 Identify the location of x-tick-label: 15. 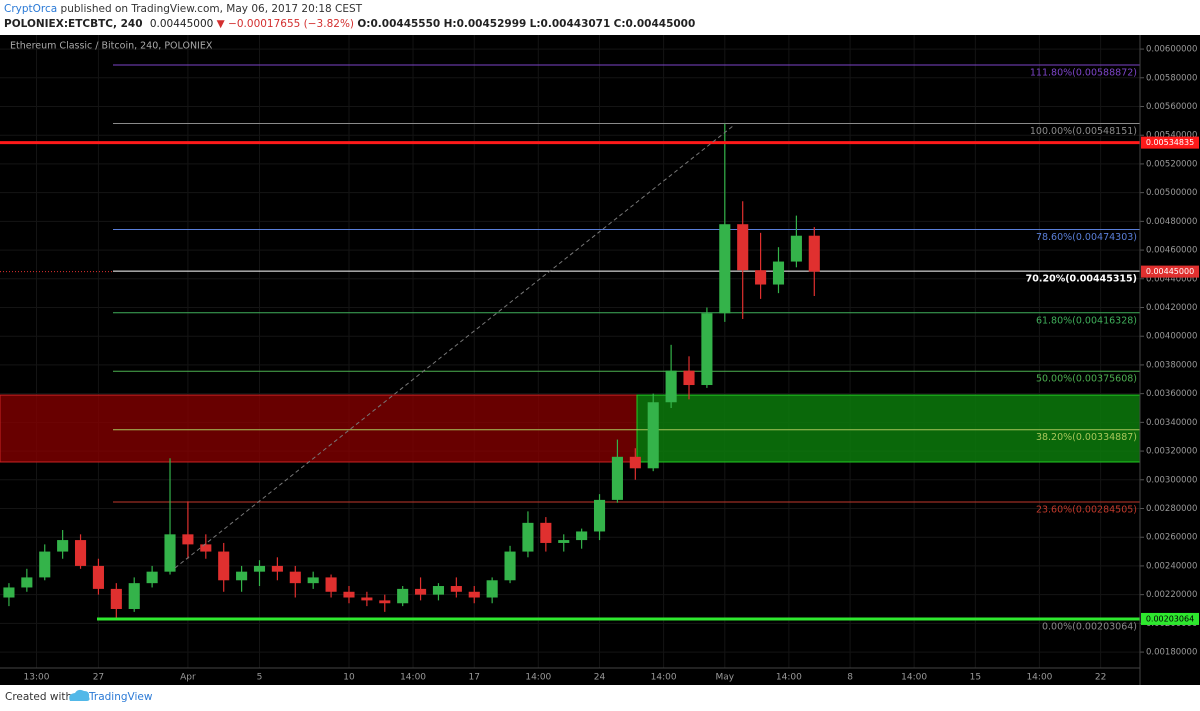
(975, 678).